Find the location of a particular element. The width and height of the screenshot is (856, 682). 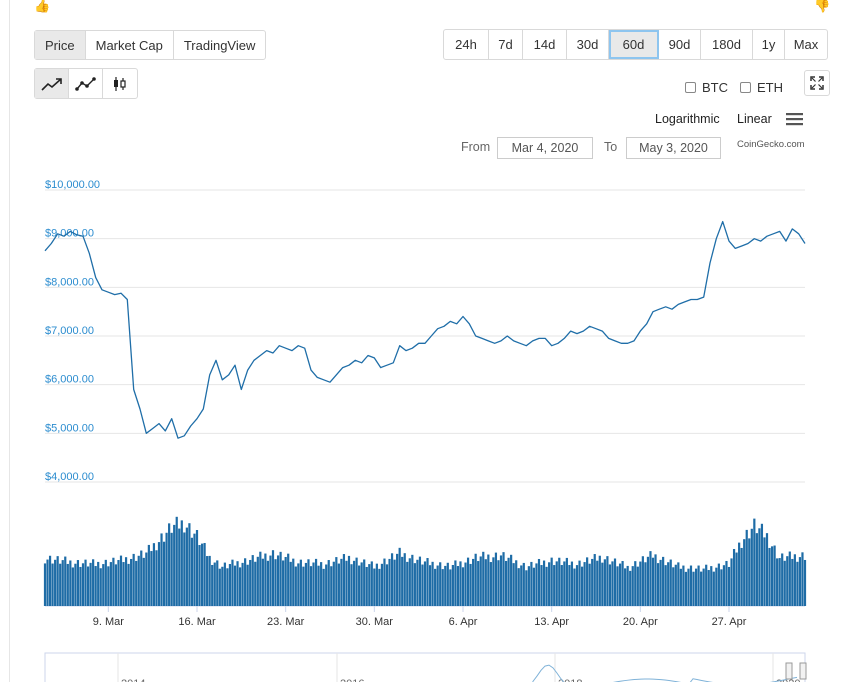

range-14d-button: 14d is located at coordinates (545, 44).